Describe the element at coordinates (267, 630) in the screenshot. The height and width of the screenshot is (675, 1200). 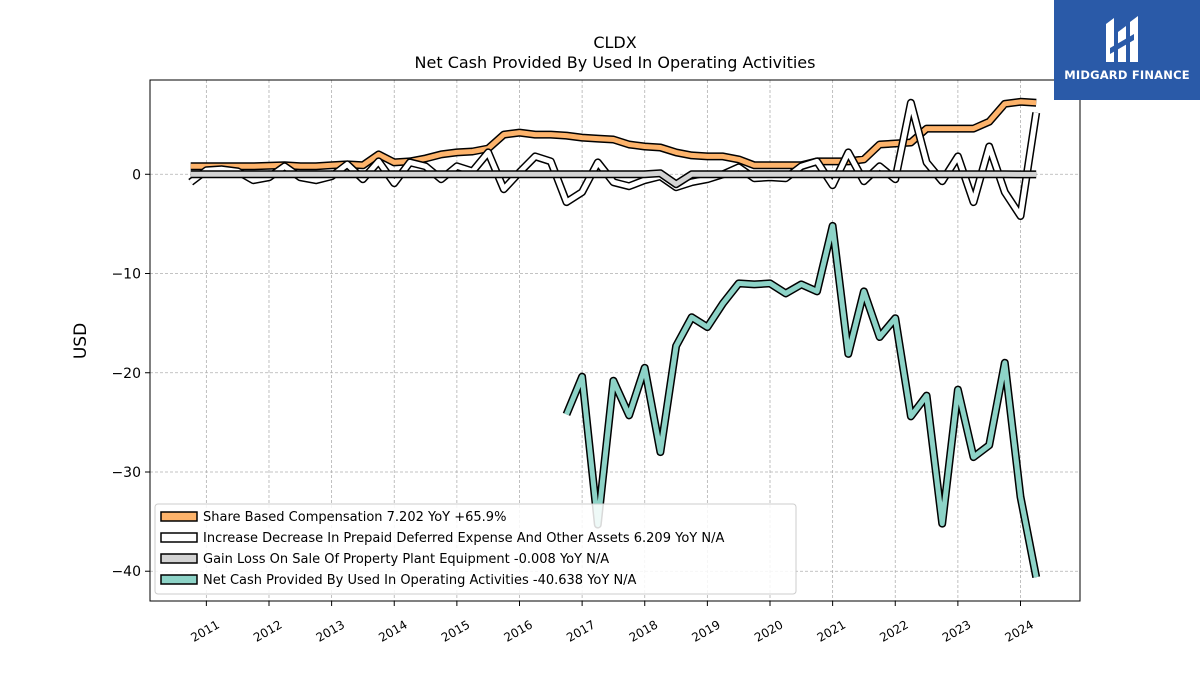
I see `x-tick-label: 2012` at that location.